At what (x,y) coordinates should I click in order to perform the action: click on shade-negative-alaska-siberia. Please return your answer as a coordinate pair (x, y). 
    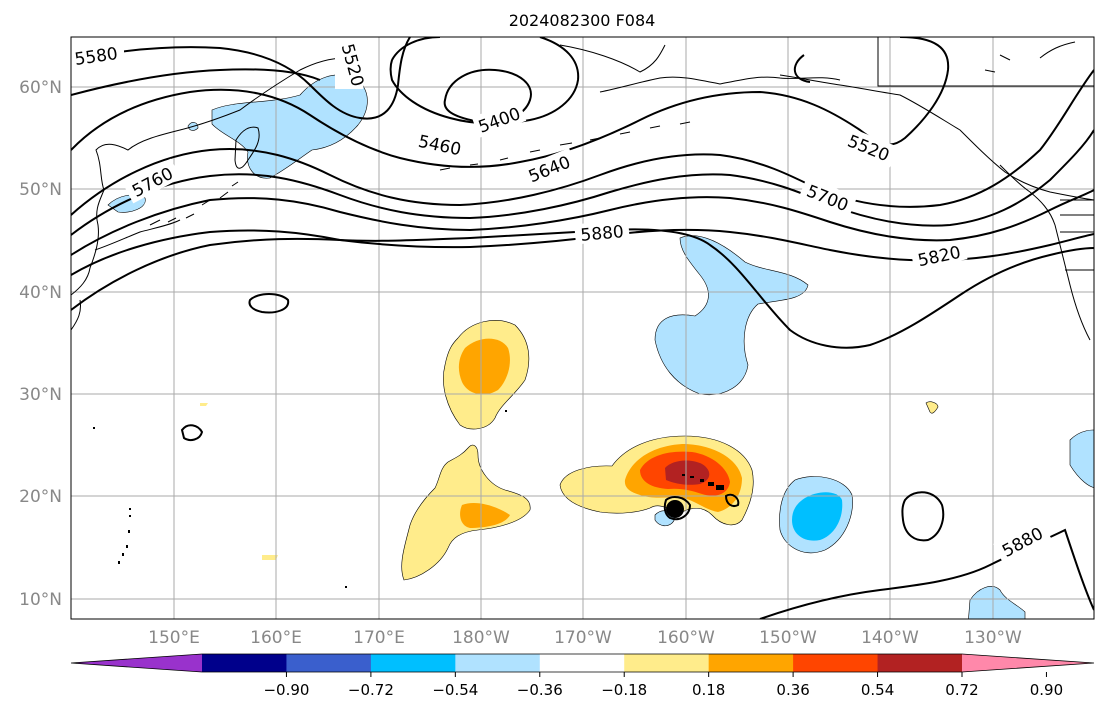
    Looking at the image, I should click on (289, 126).